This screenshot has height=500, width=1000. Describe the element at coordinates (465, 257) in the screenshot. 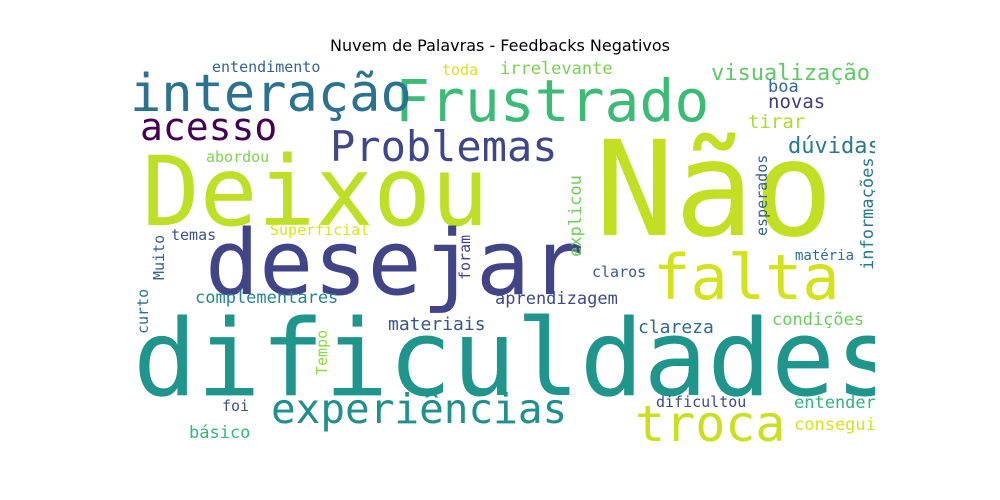

I see `word-foram: foram` at that location.